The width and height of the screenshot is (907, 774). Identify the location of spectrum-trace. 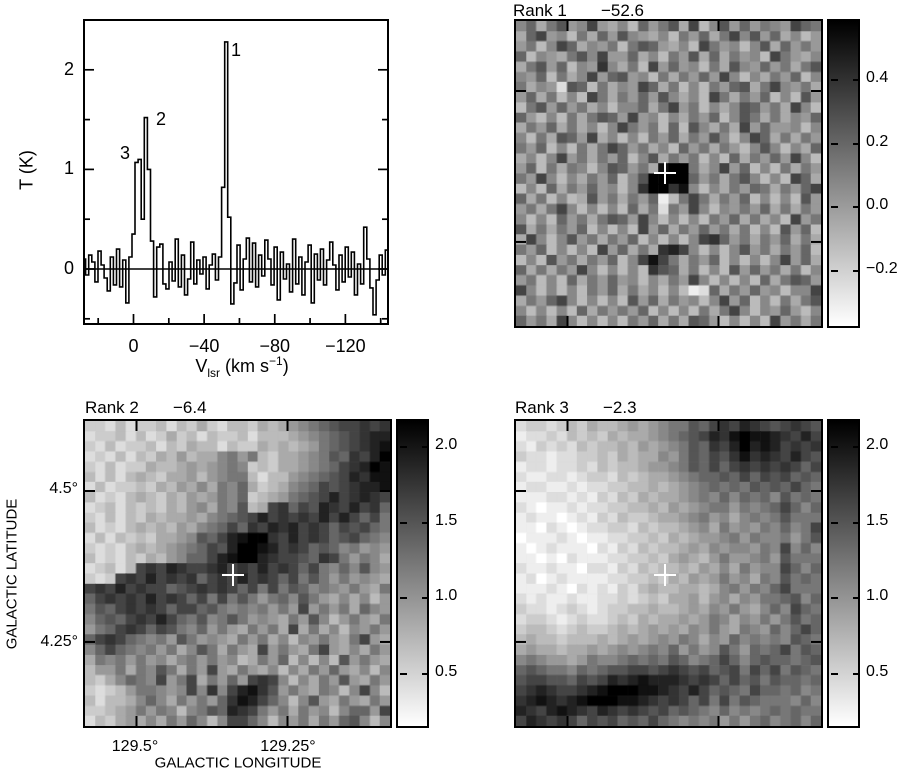
(236, 178).